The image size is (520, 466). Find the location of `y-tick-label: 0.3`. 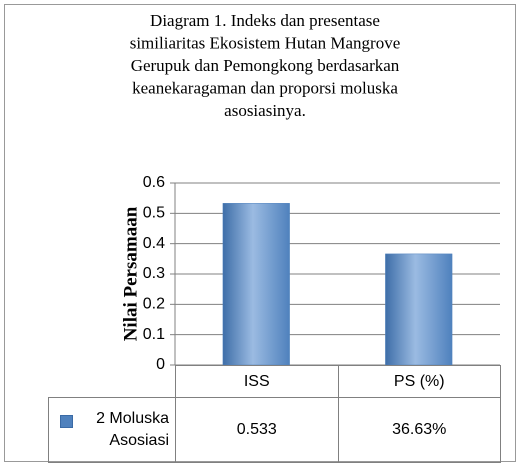

y-tick-label: 0.3 is located at coordinates (154, 273).